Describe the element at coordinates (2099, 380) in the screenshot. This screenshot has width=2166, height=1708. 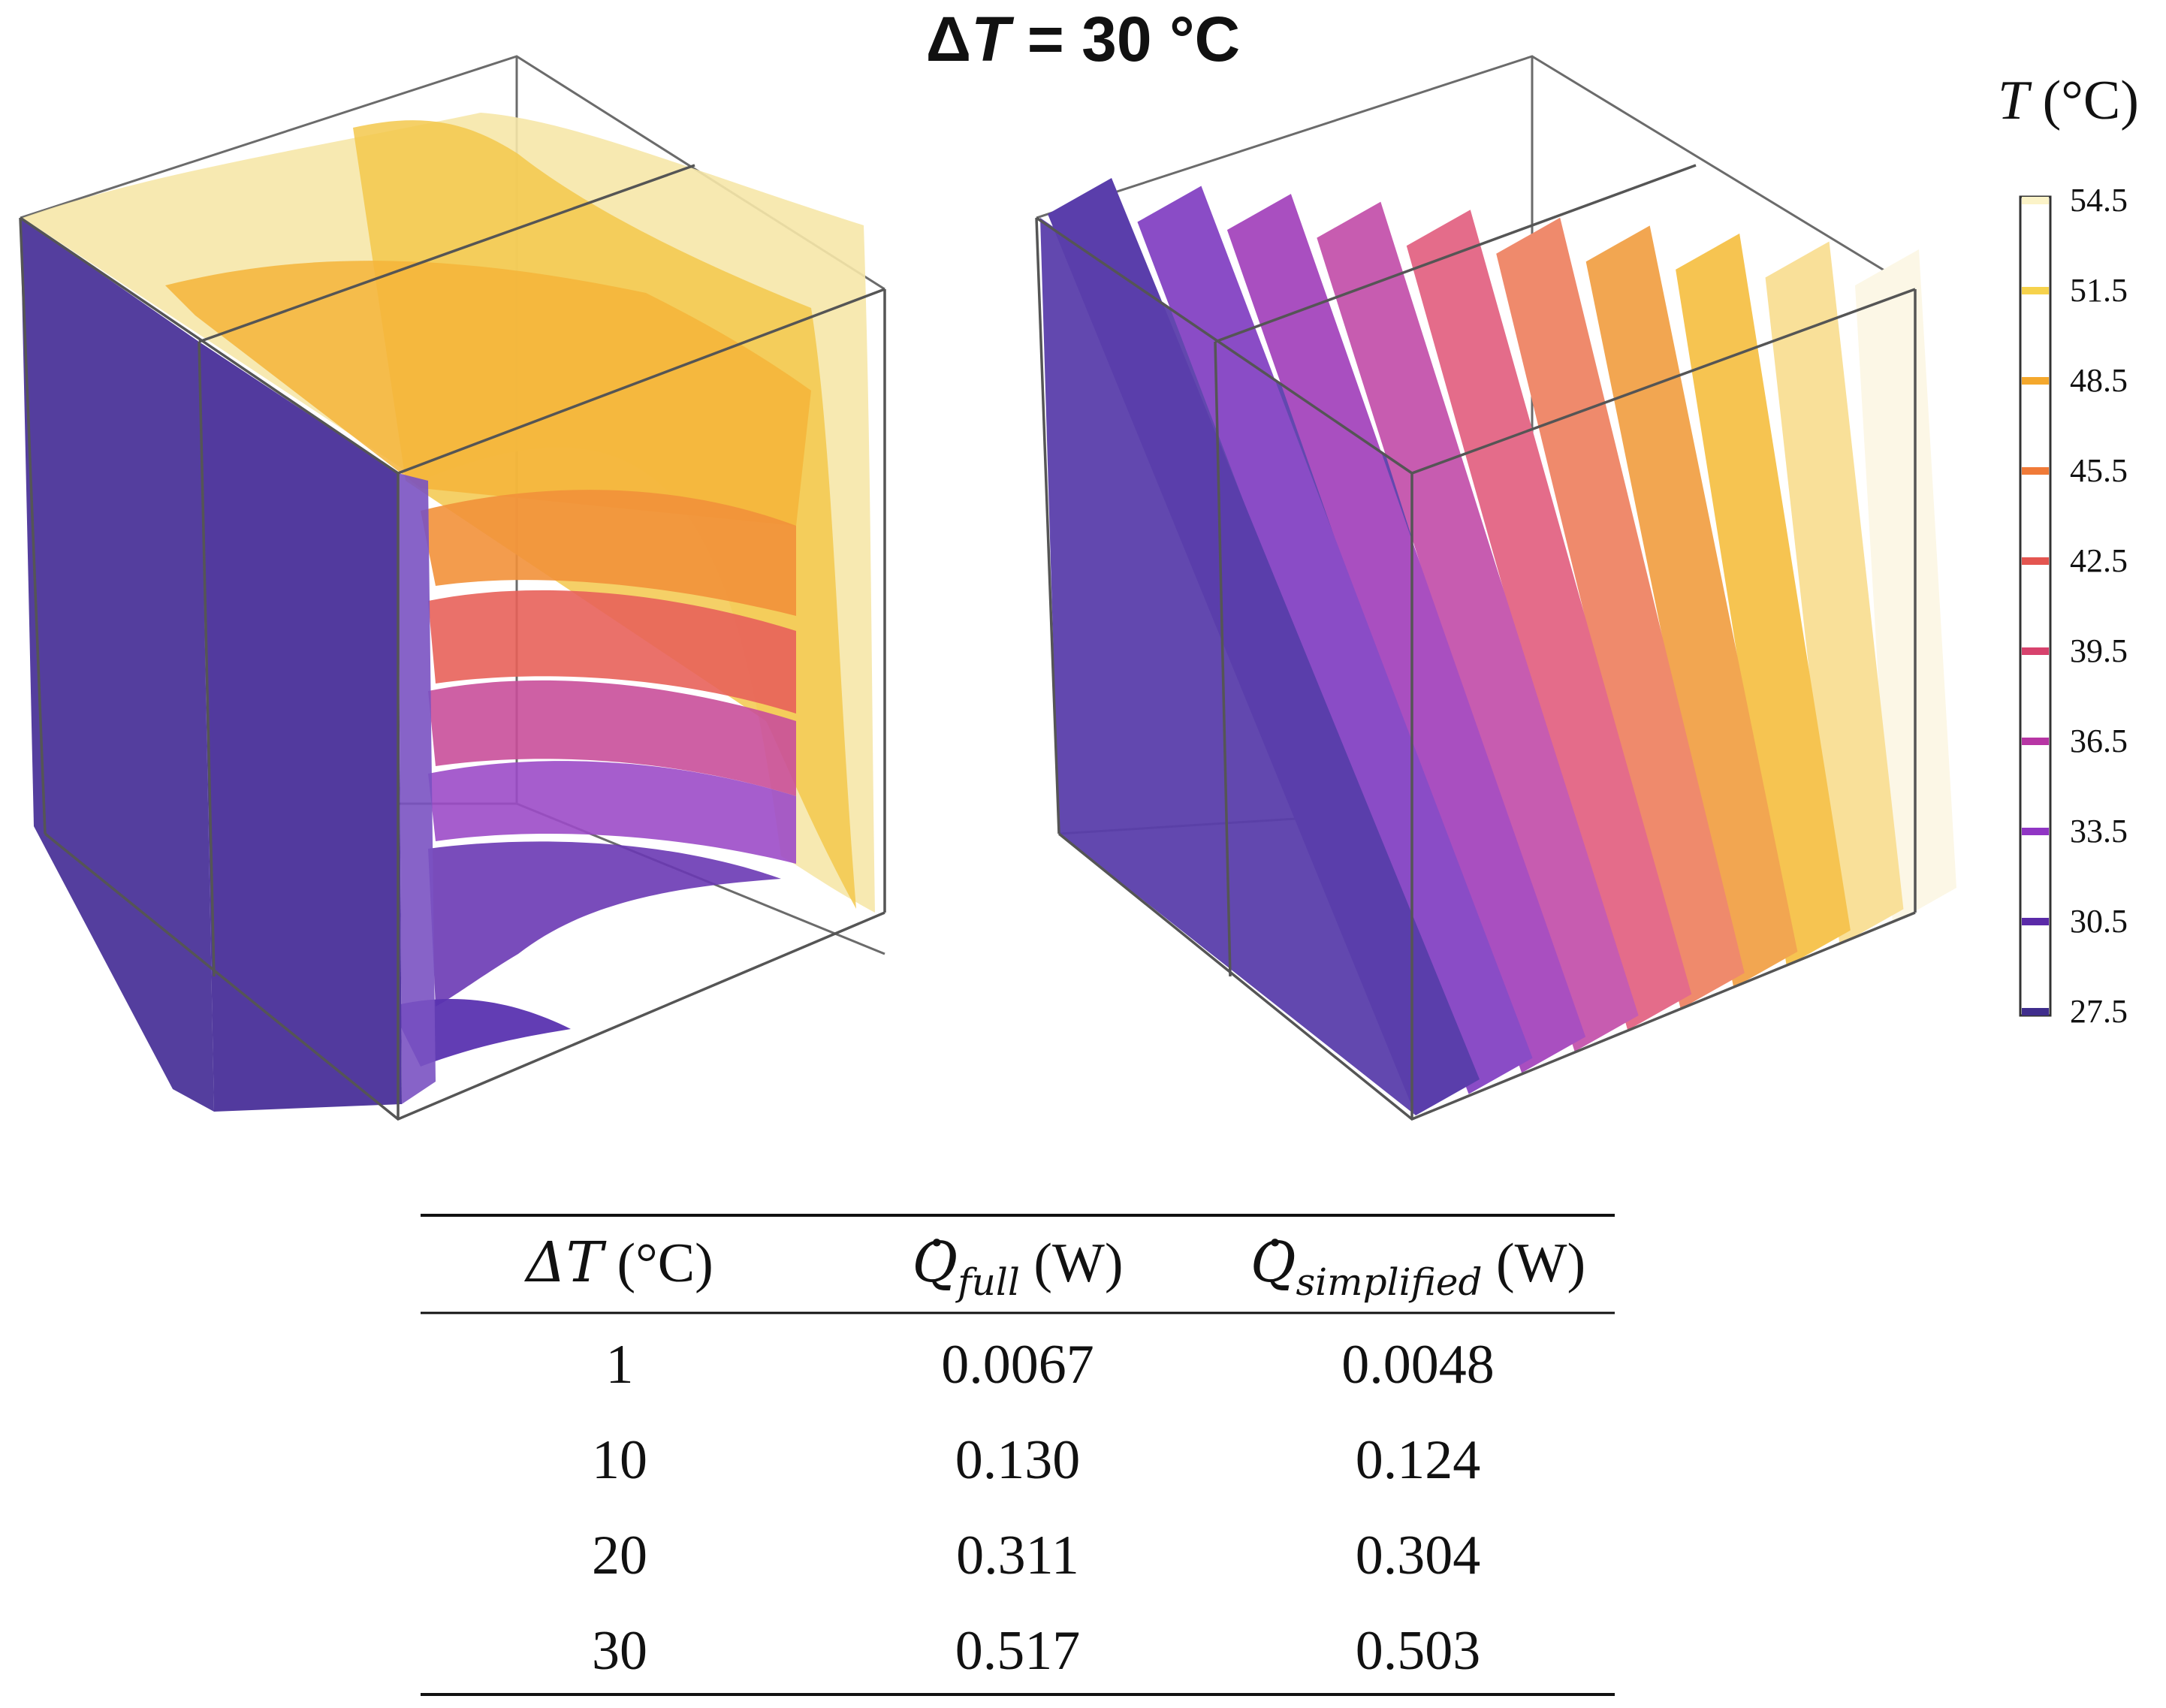
I see `colorbar-tick-label: 48.5` at that location.